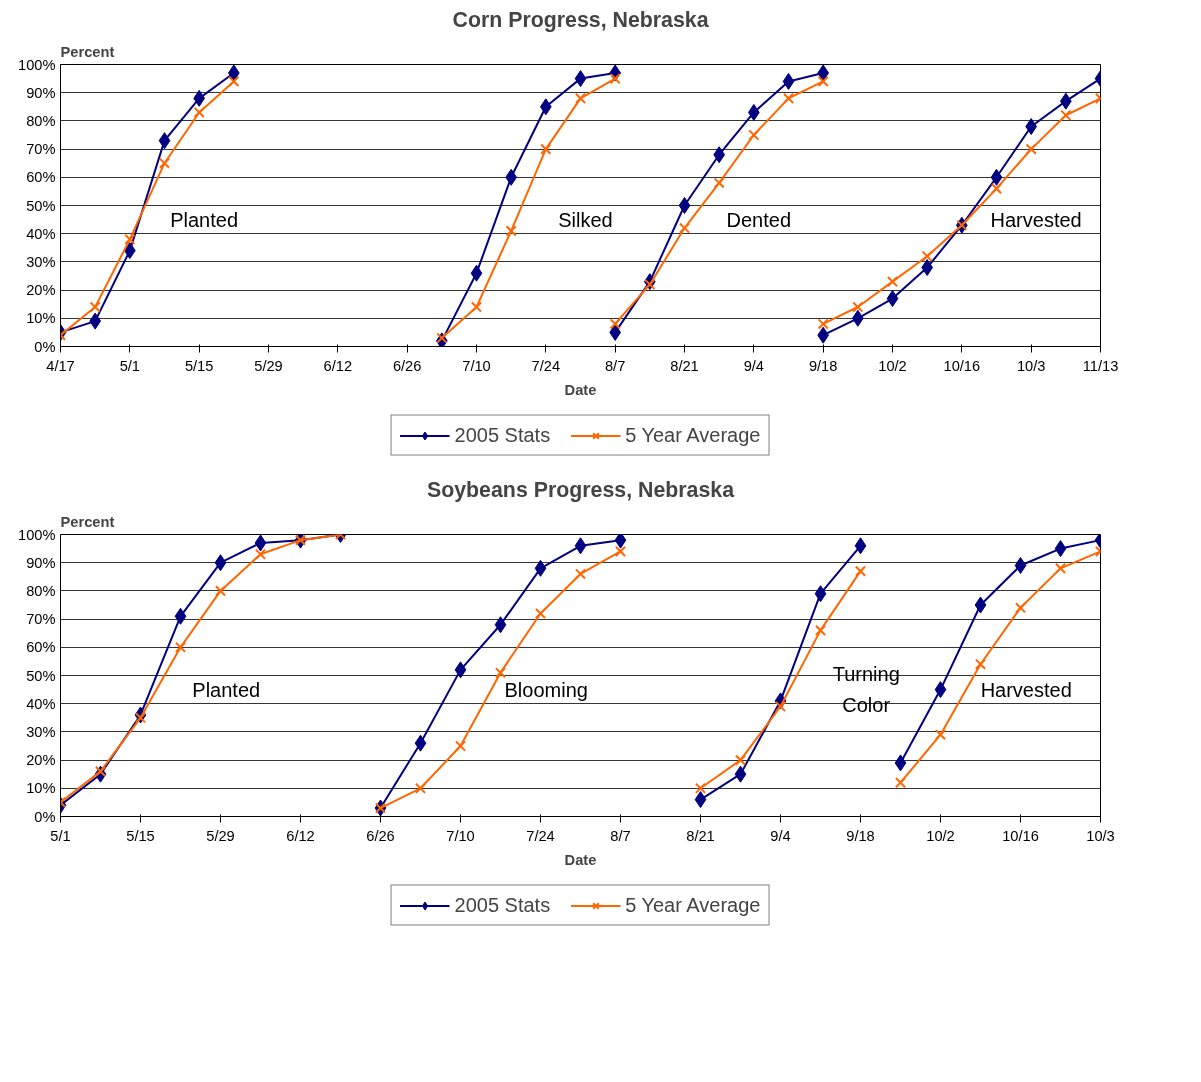 This screenshot has height=1082, width=1201. What do you see at coordinates (759, 219) in the screenshot?
I see `annotation: Dented` at bounding box center [759, 219].